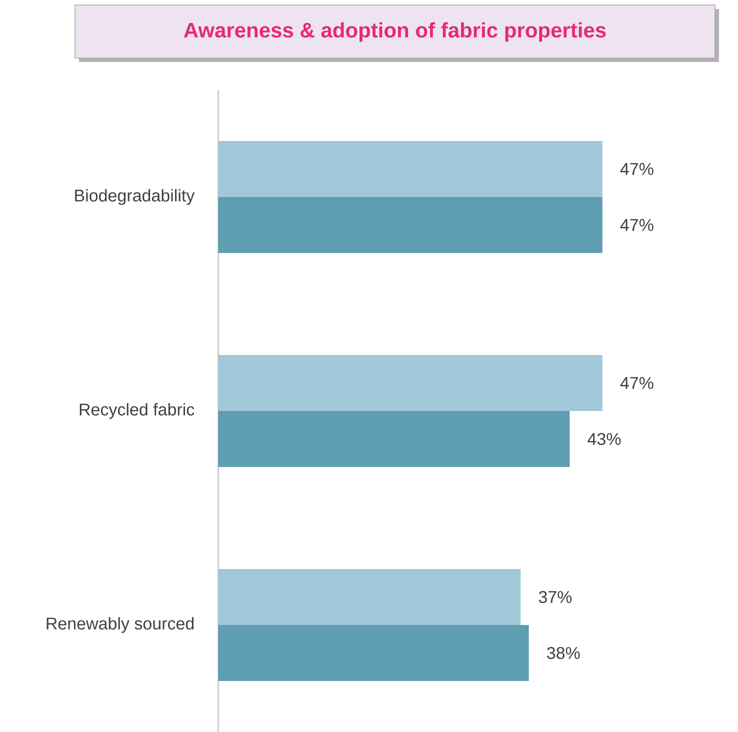  I want to click on data-label: 38%, so click(563, 653).